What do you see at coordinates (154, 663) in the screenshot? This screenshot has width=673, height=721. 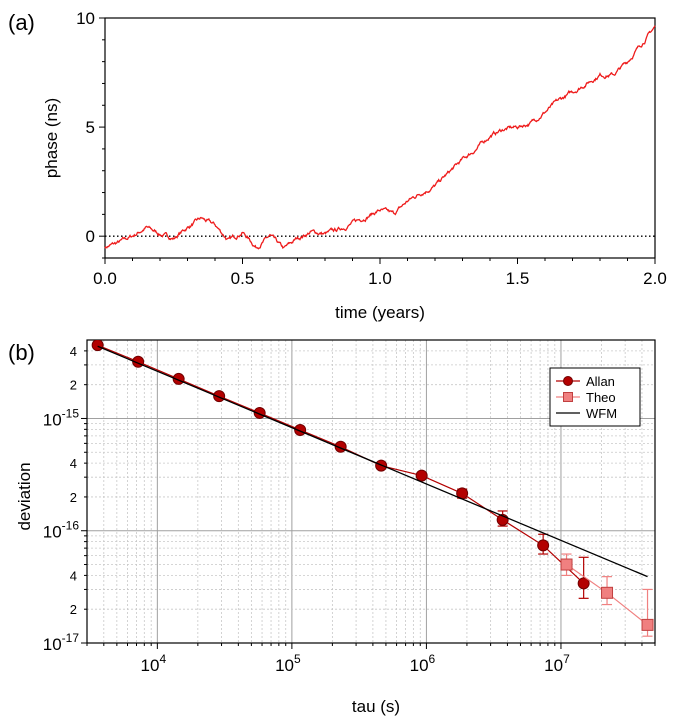 I see `x-tick-label-b: 10⁴` at bounding box center [154, 663].